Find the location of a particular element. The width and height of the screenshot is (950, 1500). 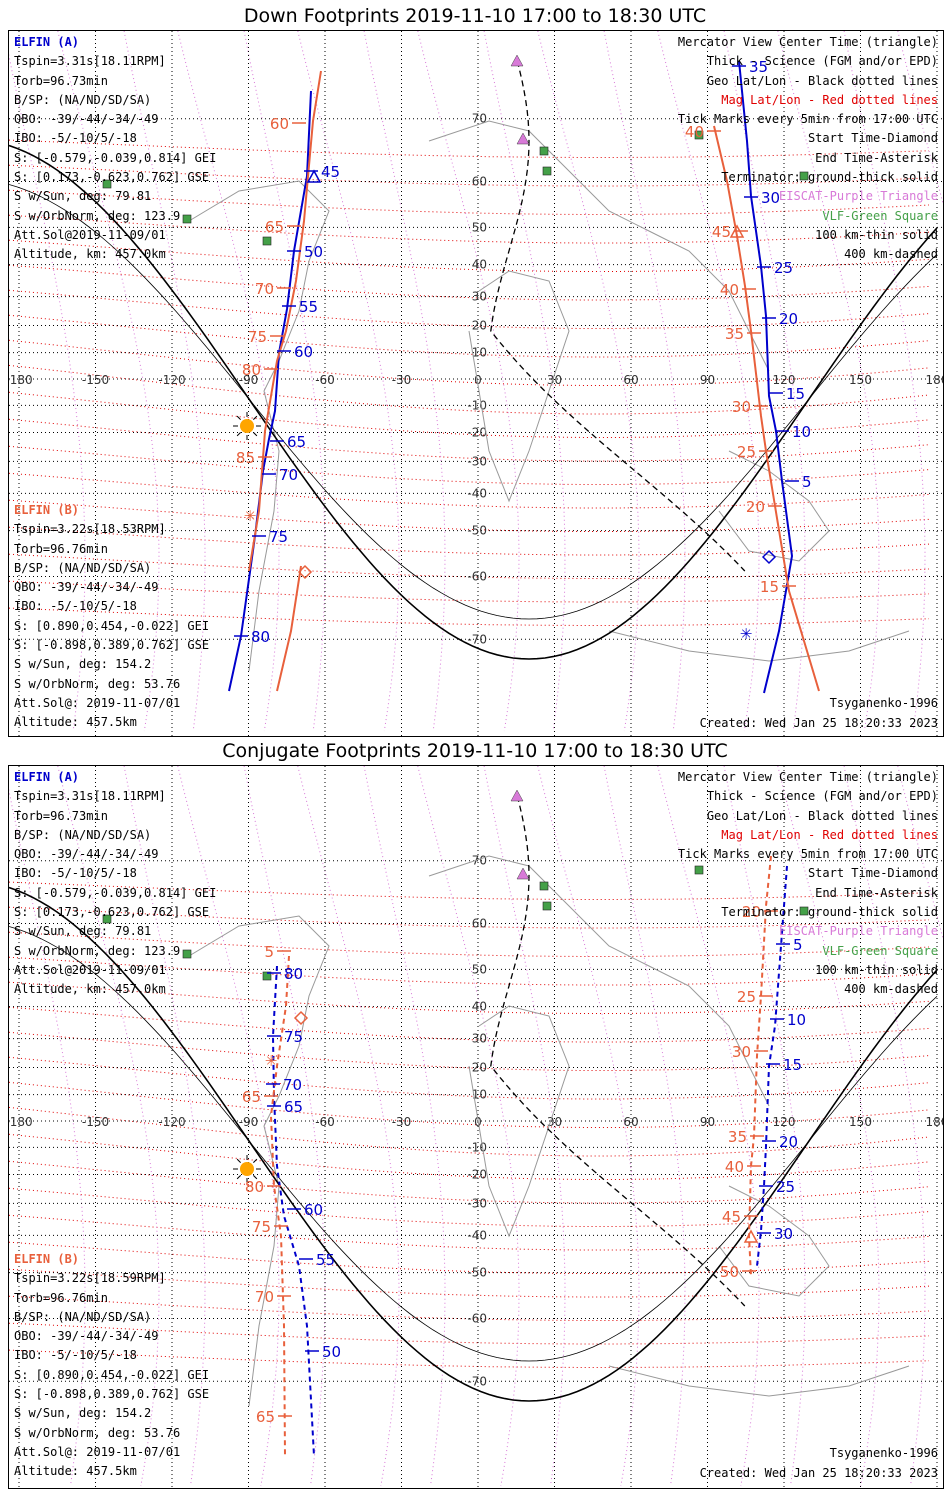

info-line: Torb=96.76min is located at coordinates (61, 1297).